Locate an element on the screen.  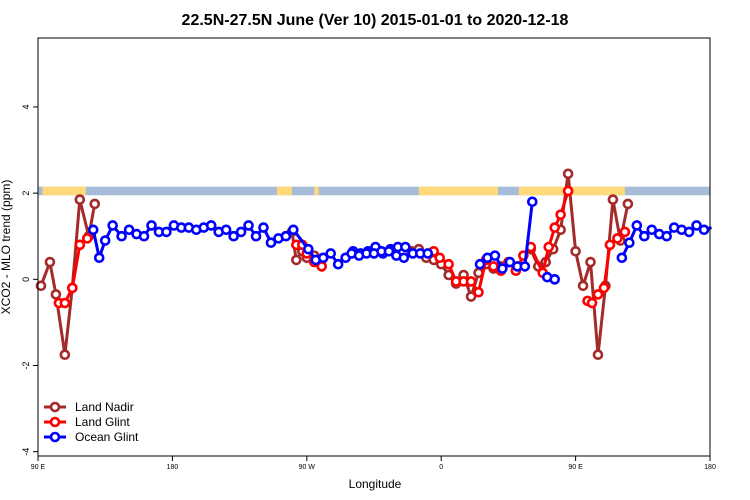
legend-label: Ocean Glint is located at coordinates (107, 437).